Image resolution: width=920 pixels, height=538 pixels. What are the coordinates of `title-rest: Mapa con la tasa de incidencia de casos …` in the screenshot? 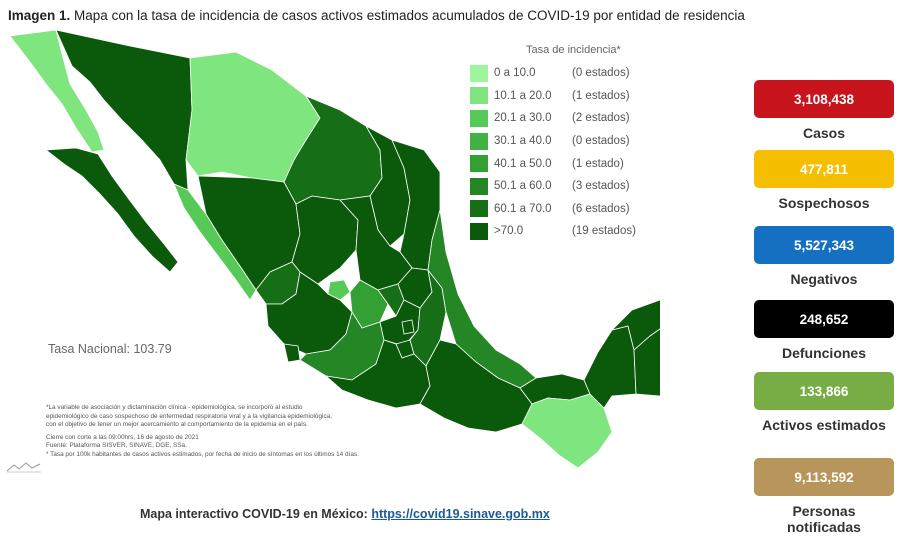 It's located at (409, 15).